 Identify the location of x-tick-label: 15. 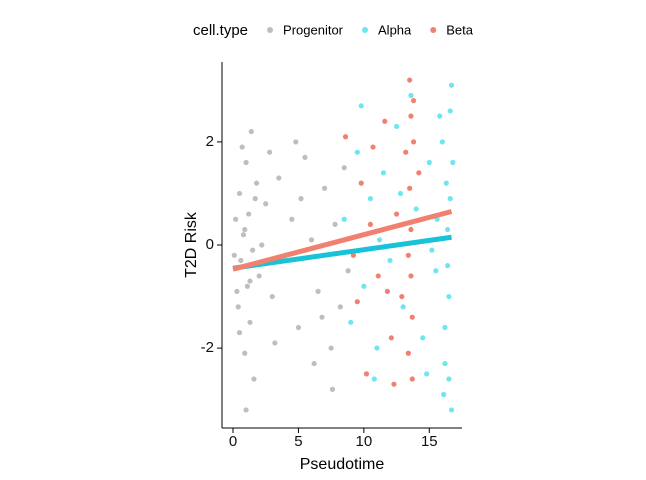
(429, 441).